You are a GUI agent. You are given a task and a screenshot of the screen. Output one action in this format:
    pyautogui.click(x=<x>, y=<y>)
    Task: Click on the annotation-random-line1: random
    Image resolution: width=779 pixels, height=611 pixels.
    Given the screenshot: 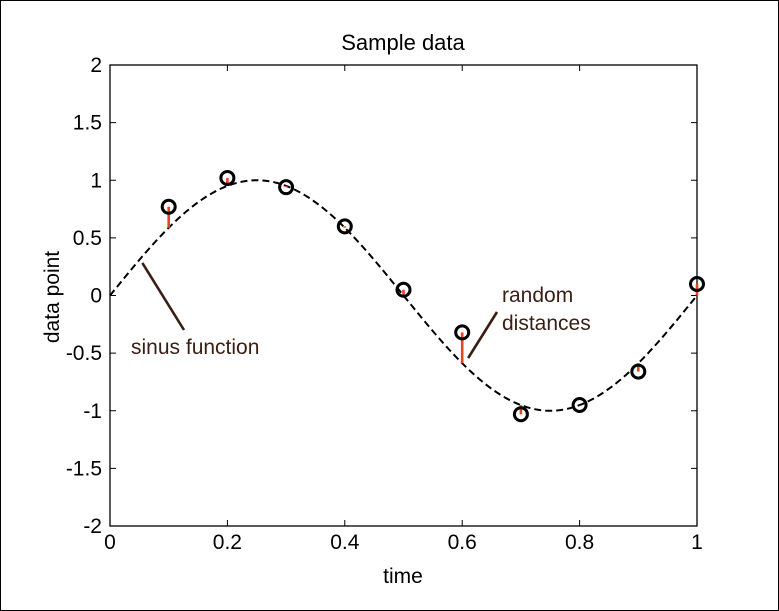 What is the action you would take?
    pyautogui.click(x=537, y=295)
    